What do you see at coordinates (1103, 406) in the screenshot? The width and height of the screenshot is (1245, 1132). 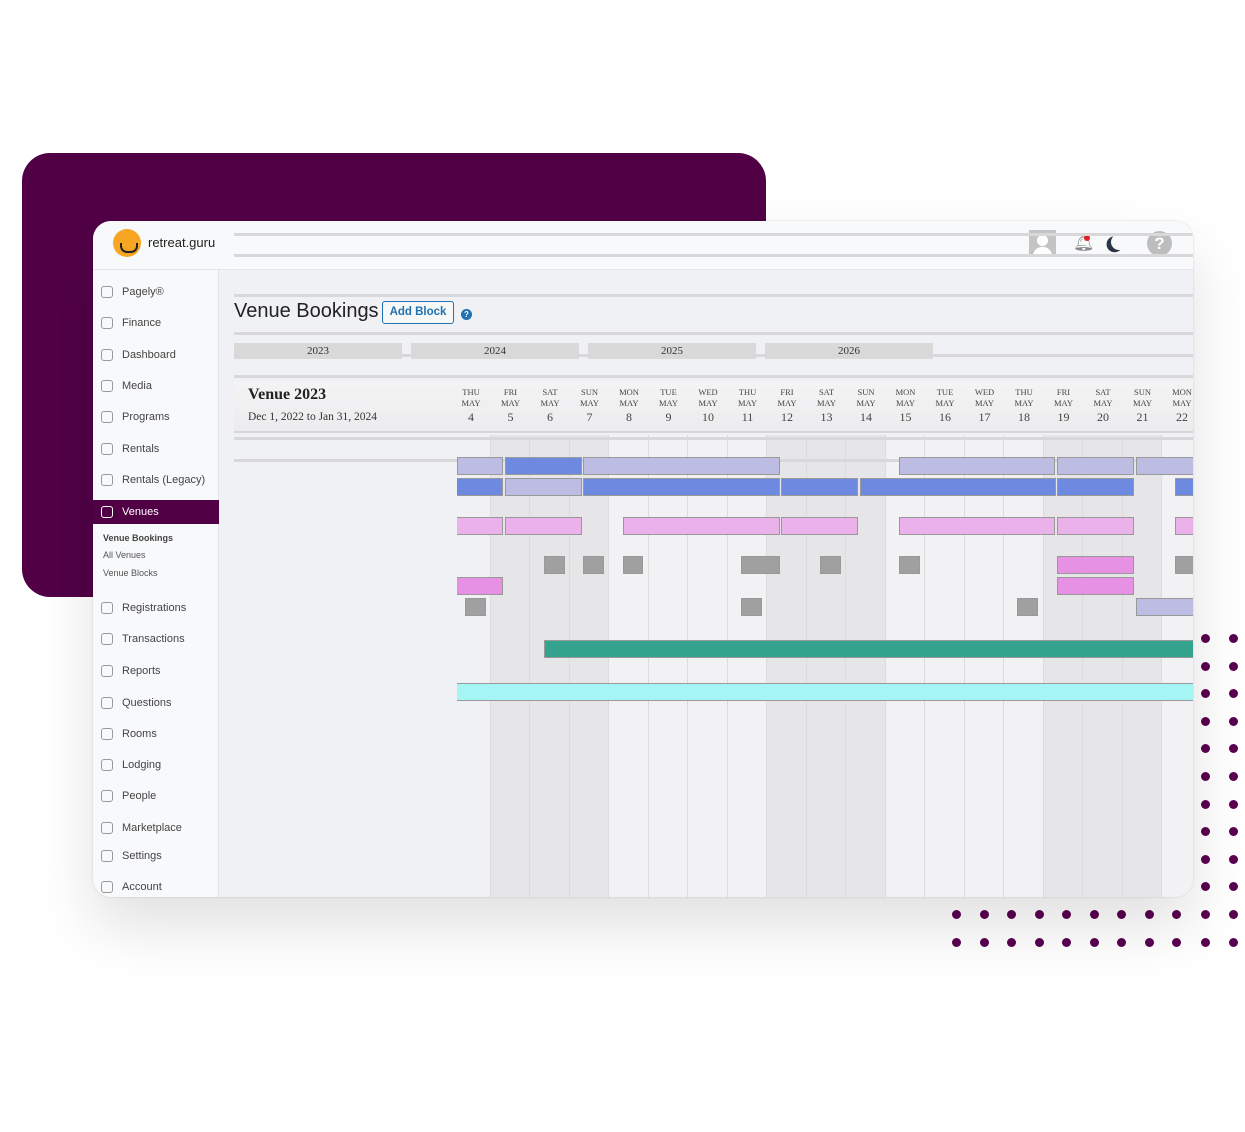 I see `day-header: SAT MAY 20` at bounding box center [1103, 406].